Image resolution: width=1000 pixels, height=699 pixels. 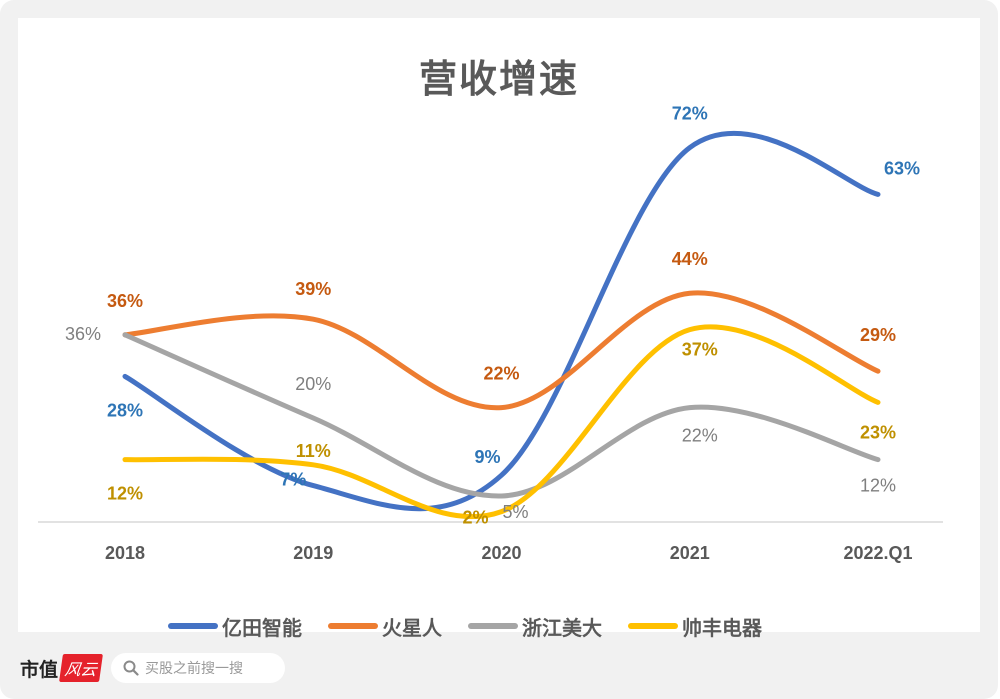 I want to click on search-input: 买股之前搜一搜, so click(x=194, y=669).